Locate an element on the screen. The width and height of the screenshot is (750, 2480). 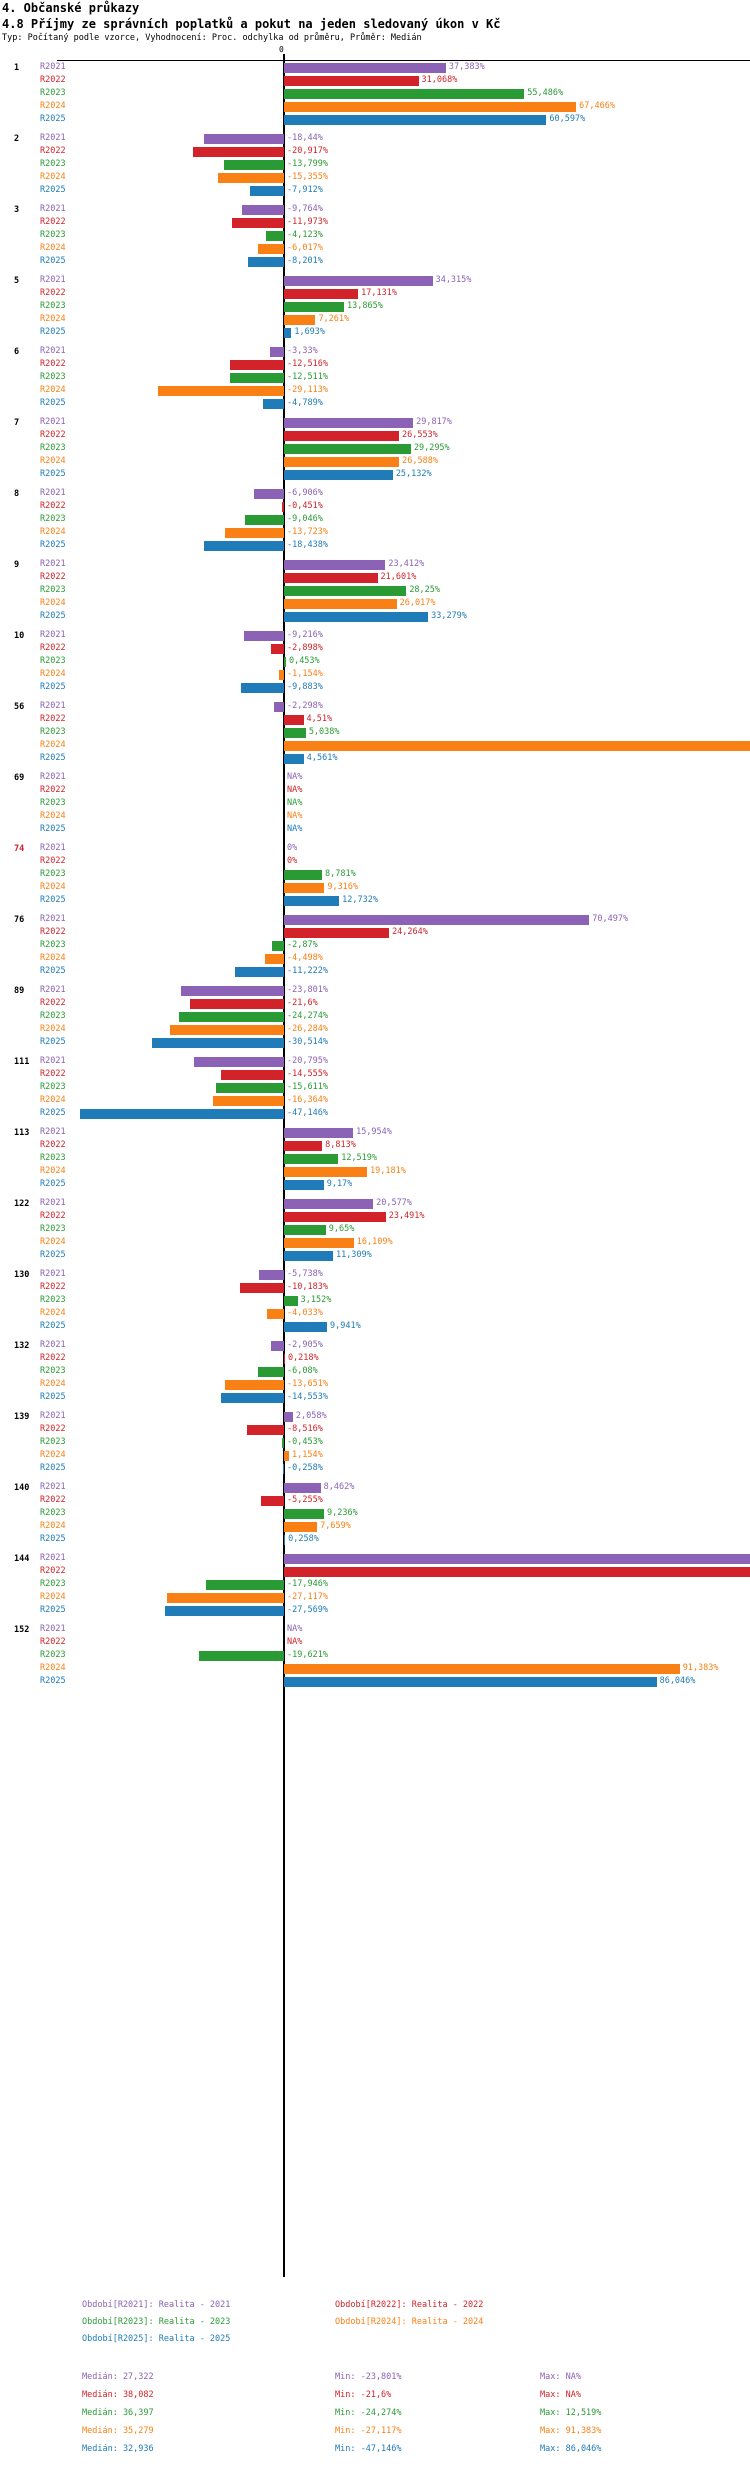
bar-row: R2025 -14,553% is located at coordinates (375, 1397).